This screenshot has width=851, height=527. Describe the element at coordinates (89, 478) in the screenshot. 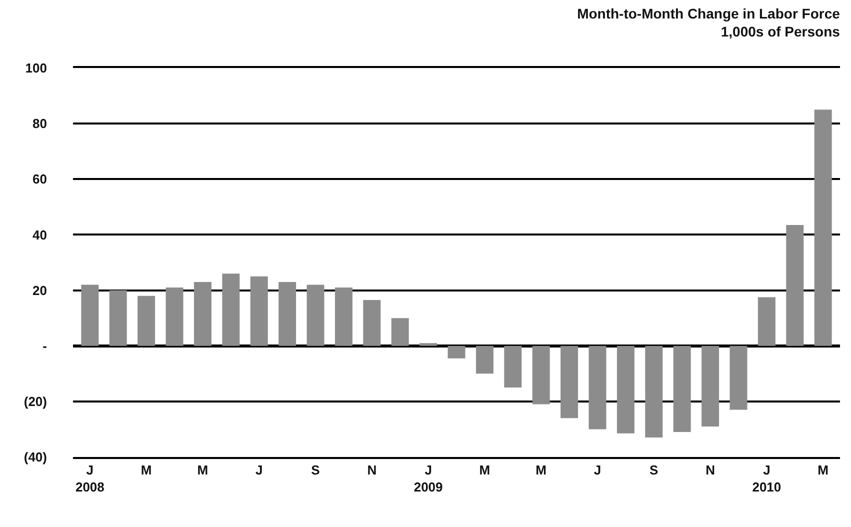

I see `x-tick-label: J 2008` at that location.